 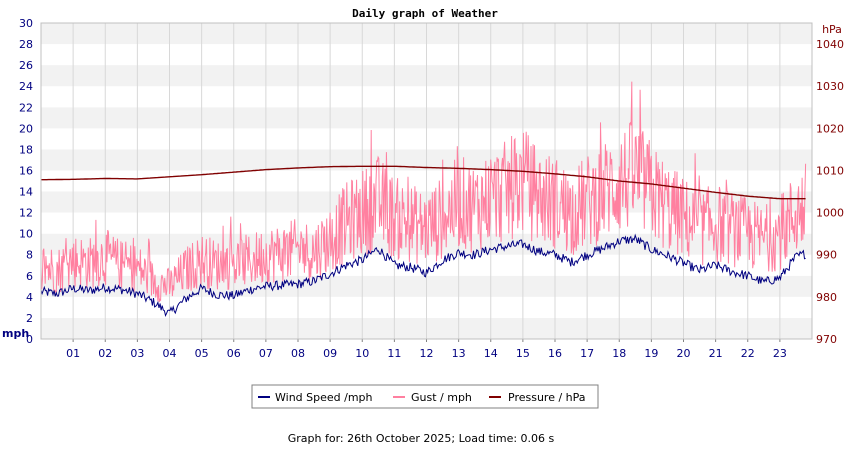 What do you see at coordinates (29, 318) in the screenshot?
I see `left-tick-label: 2` at bounding box center [29, 318].